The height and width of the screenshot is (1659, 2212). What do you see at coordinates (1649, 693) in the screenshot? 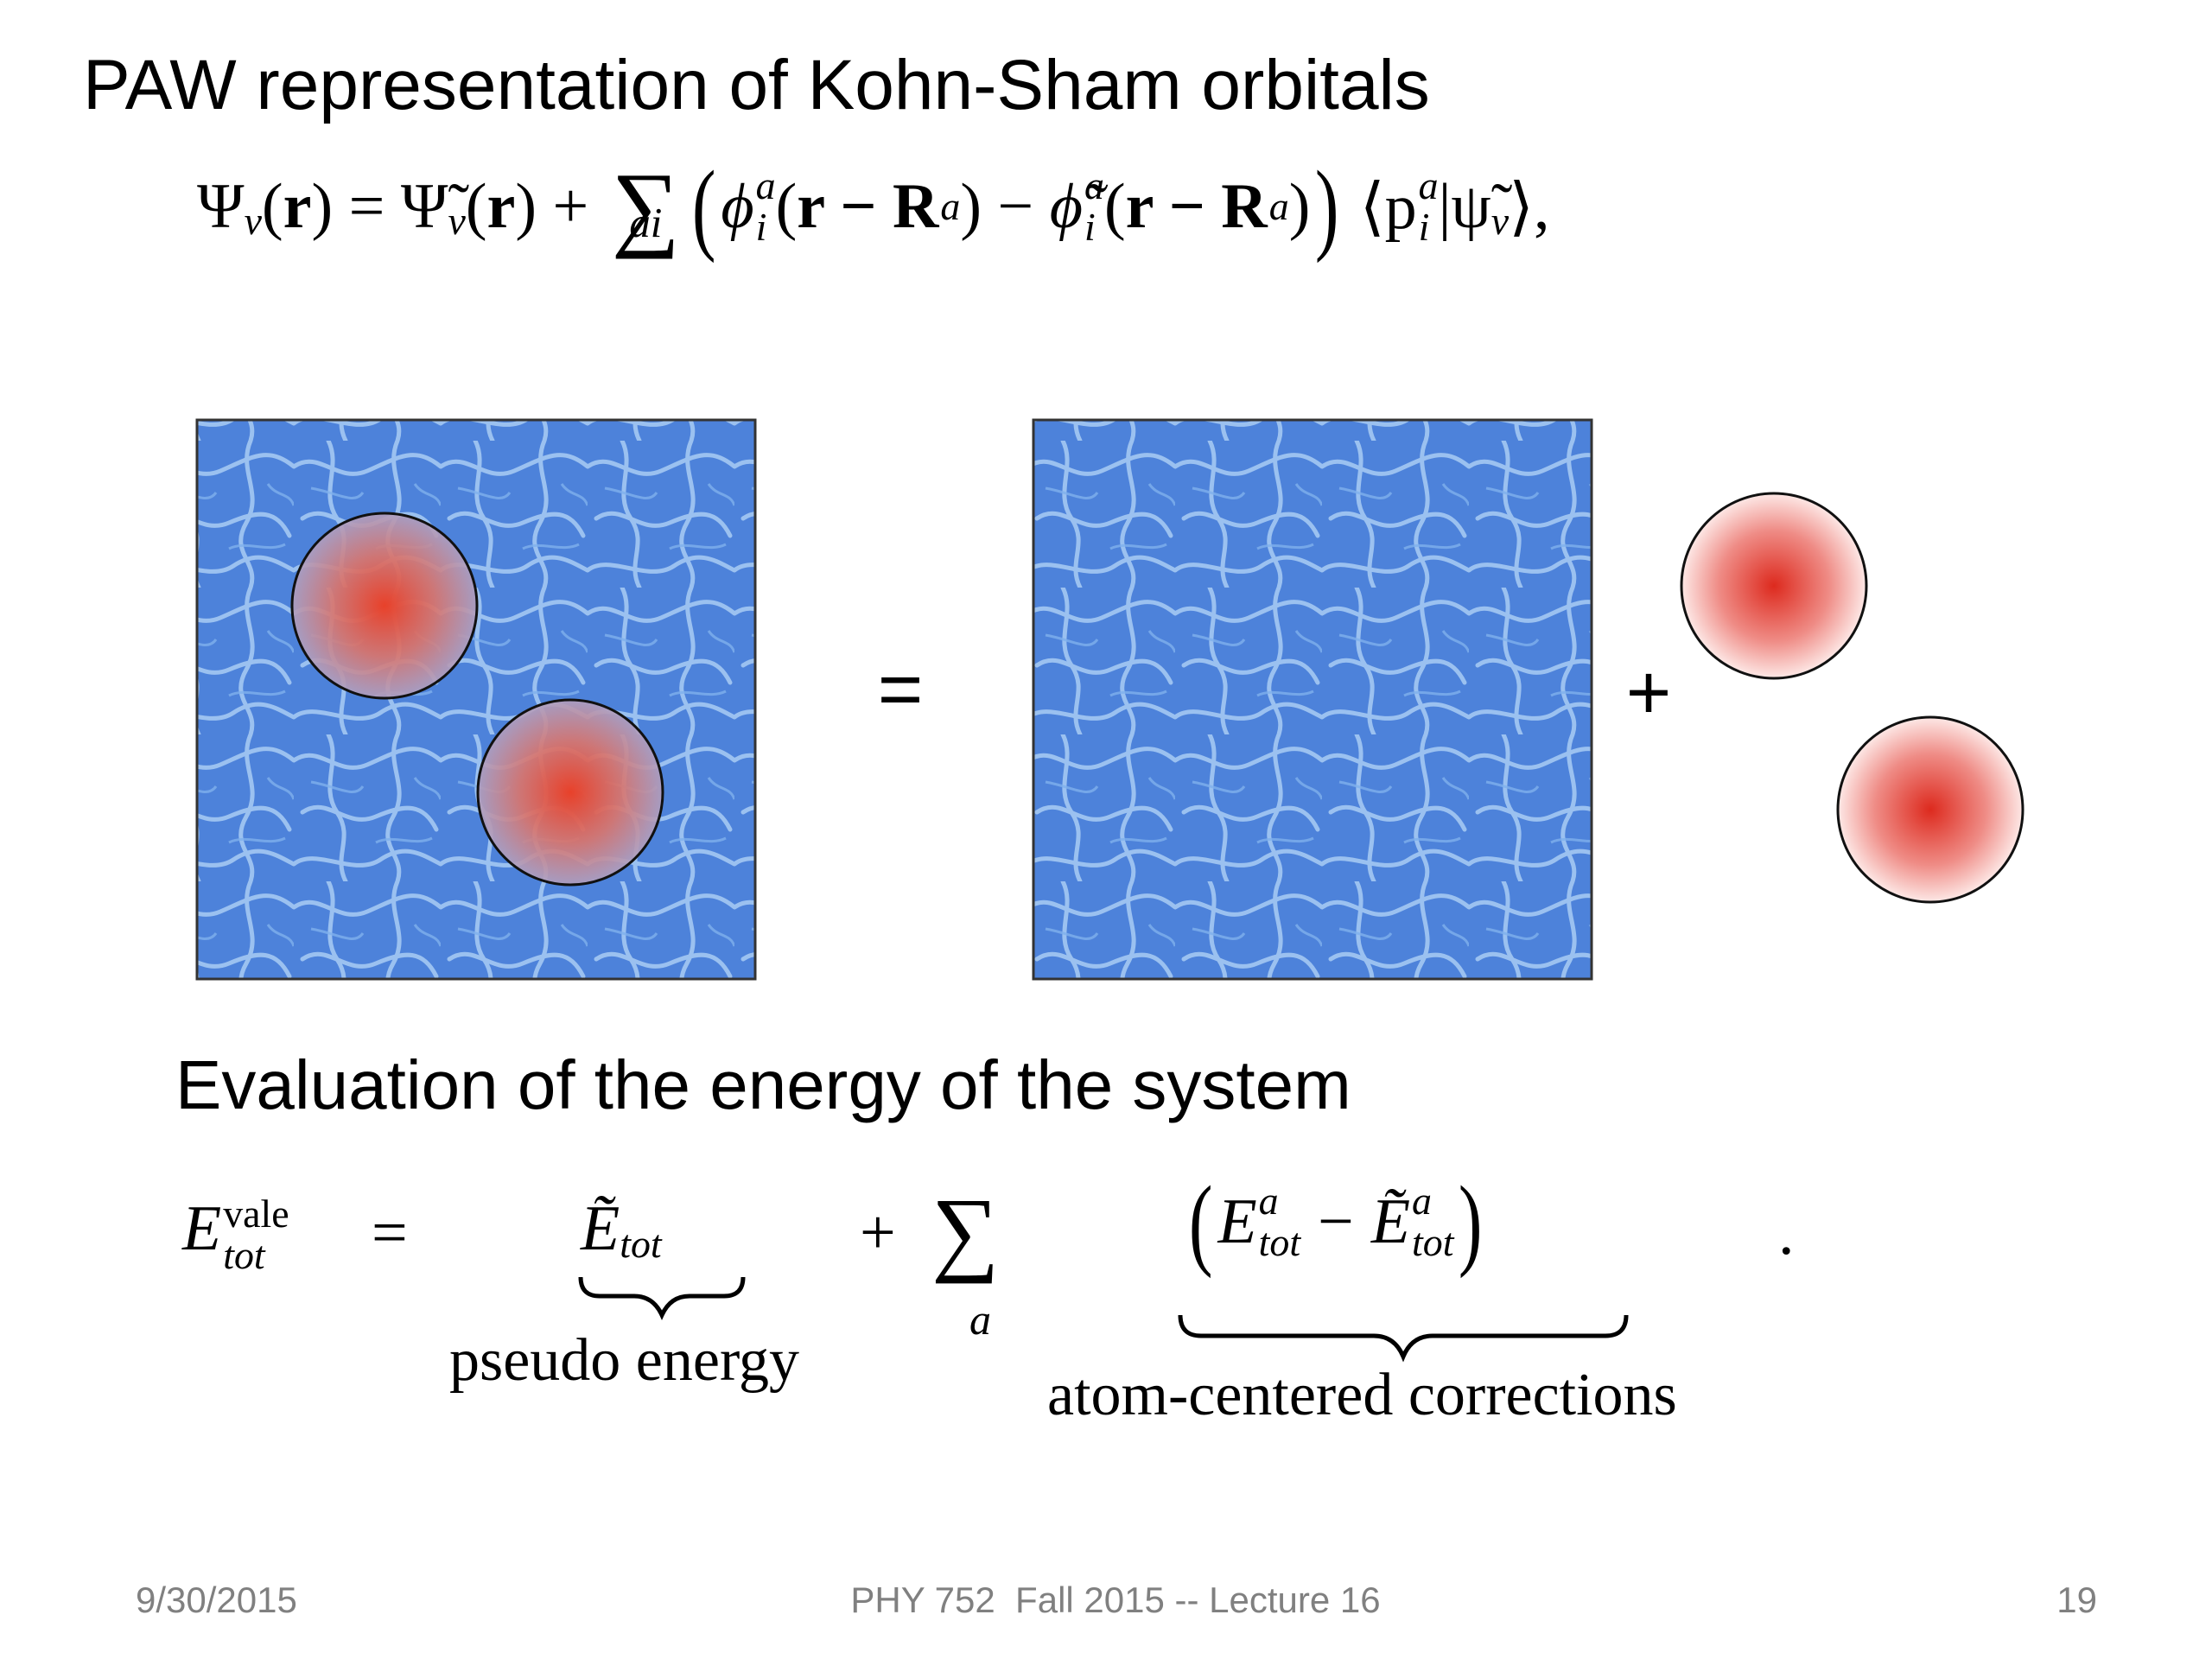
I see `plus-sign: +` at bounding box center [1649, 693].